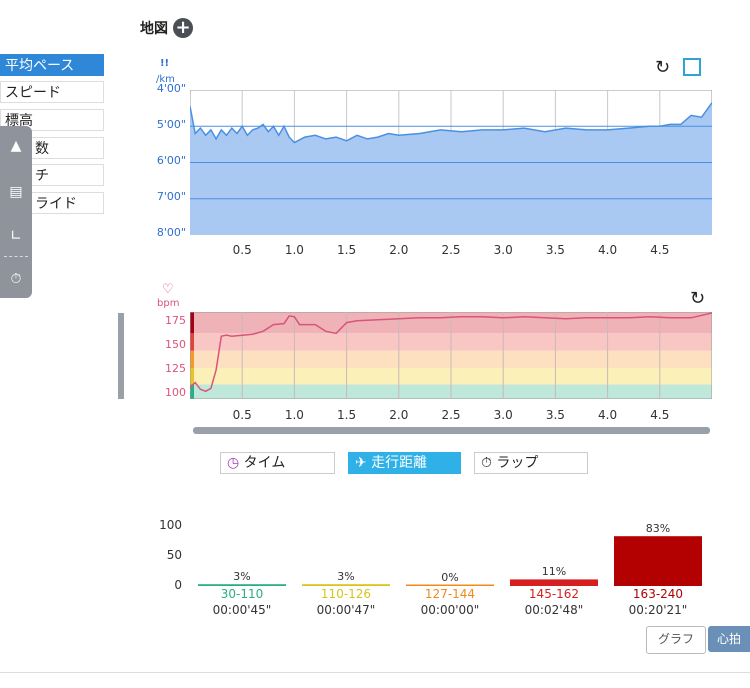  Describe the element at coordinates (171, 88) in the screenshot. I see `pace-y-tick: 4'00"` at that location.